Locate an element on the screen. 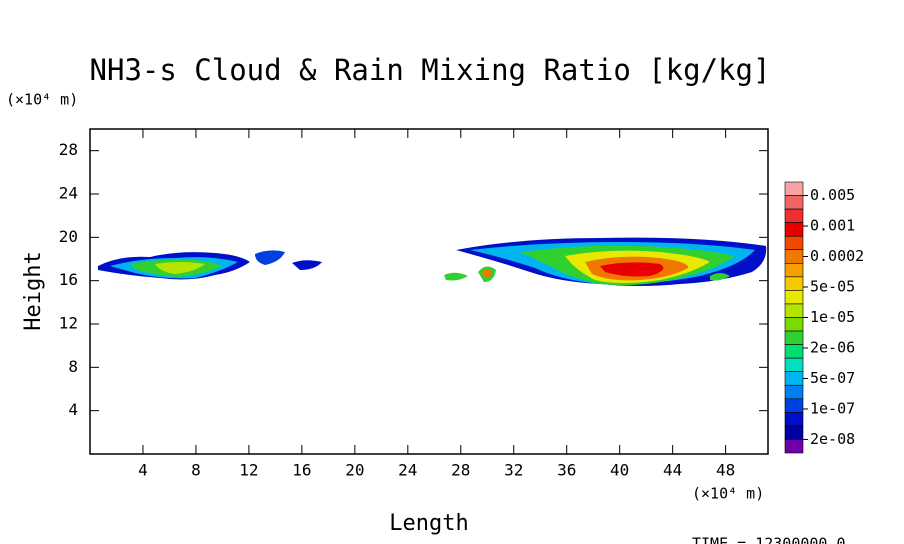 Image resolution: width=904 pixels, height=544 pixels. contour-field is located at coordinates (432, 261).